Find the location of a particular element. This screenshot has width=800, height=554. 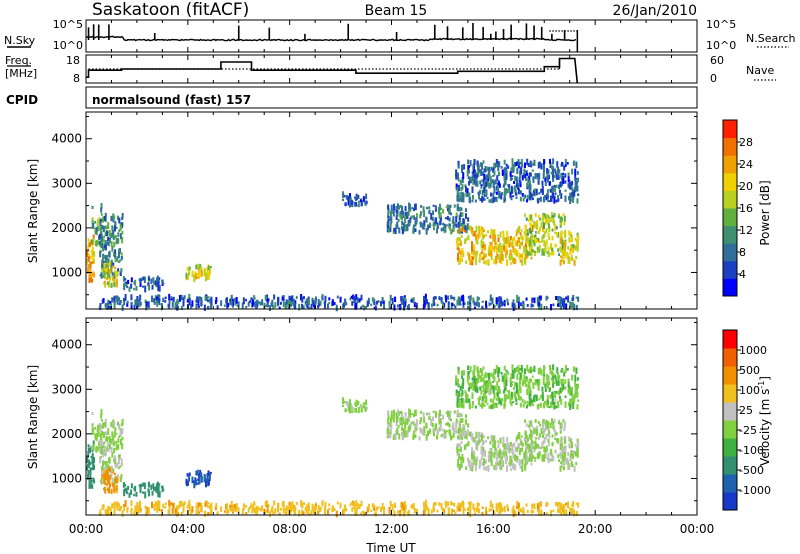

power-colorbar-tick-label: 12 is located at coordinates (746, 230).